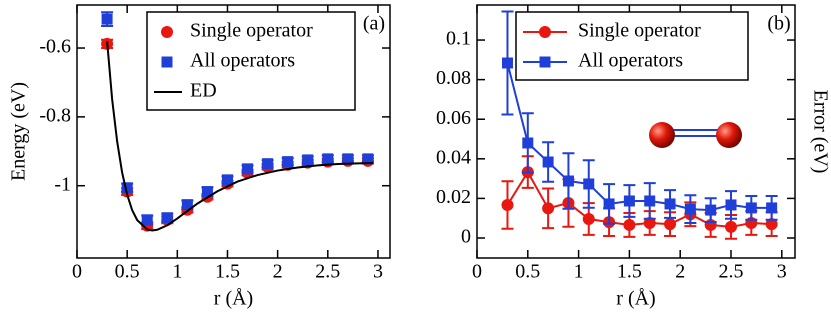  I want to click on legend-label: ED, so click(203, 91).